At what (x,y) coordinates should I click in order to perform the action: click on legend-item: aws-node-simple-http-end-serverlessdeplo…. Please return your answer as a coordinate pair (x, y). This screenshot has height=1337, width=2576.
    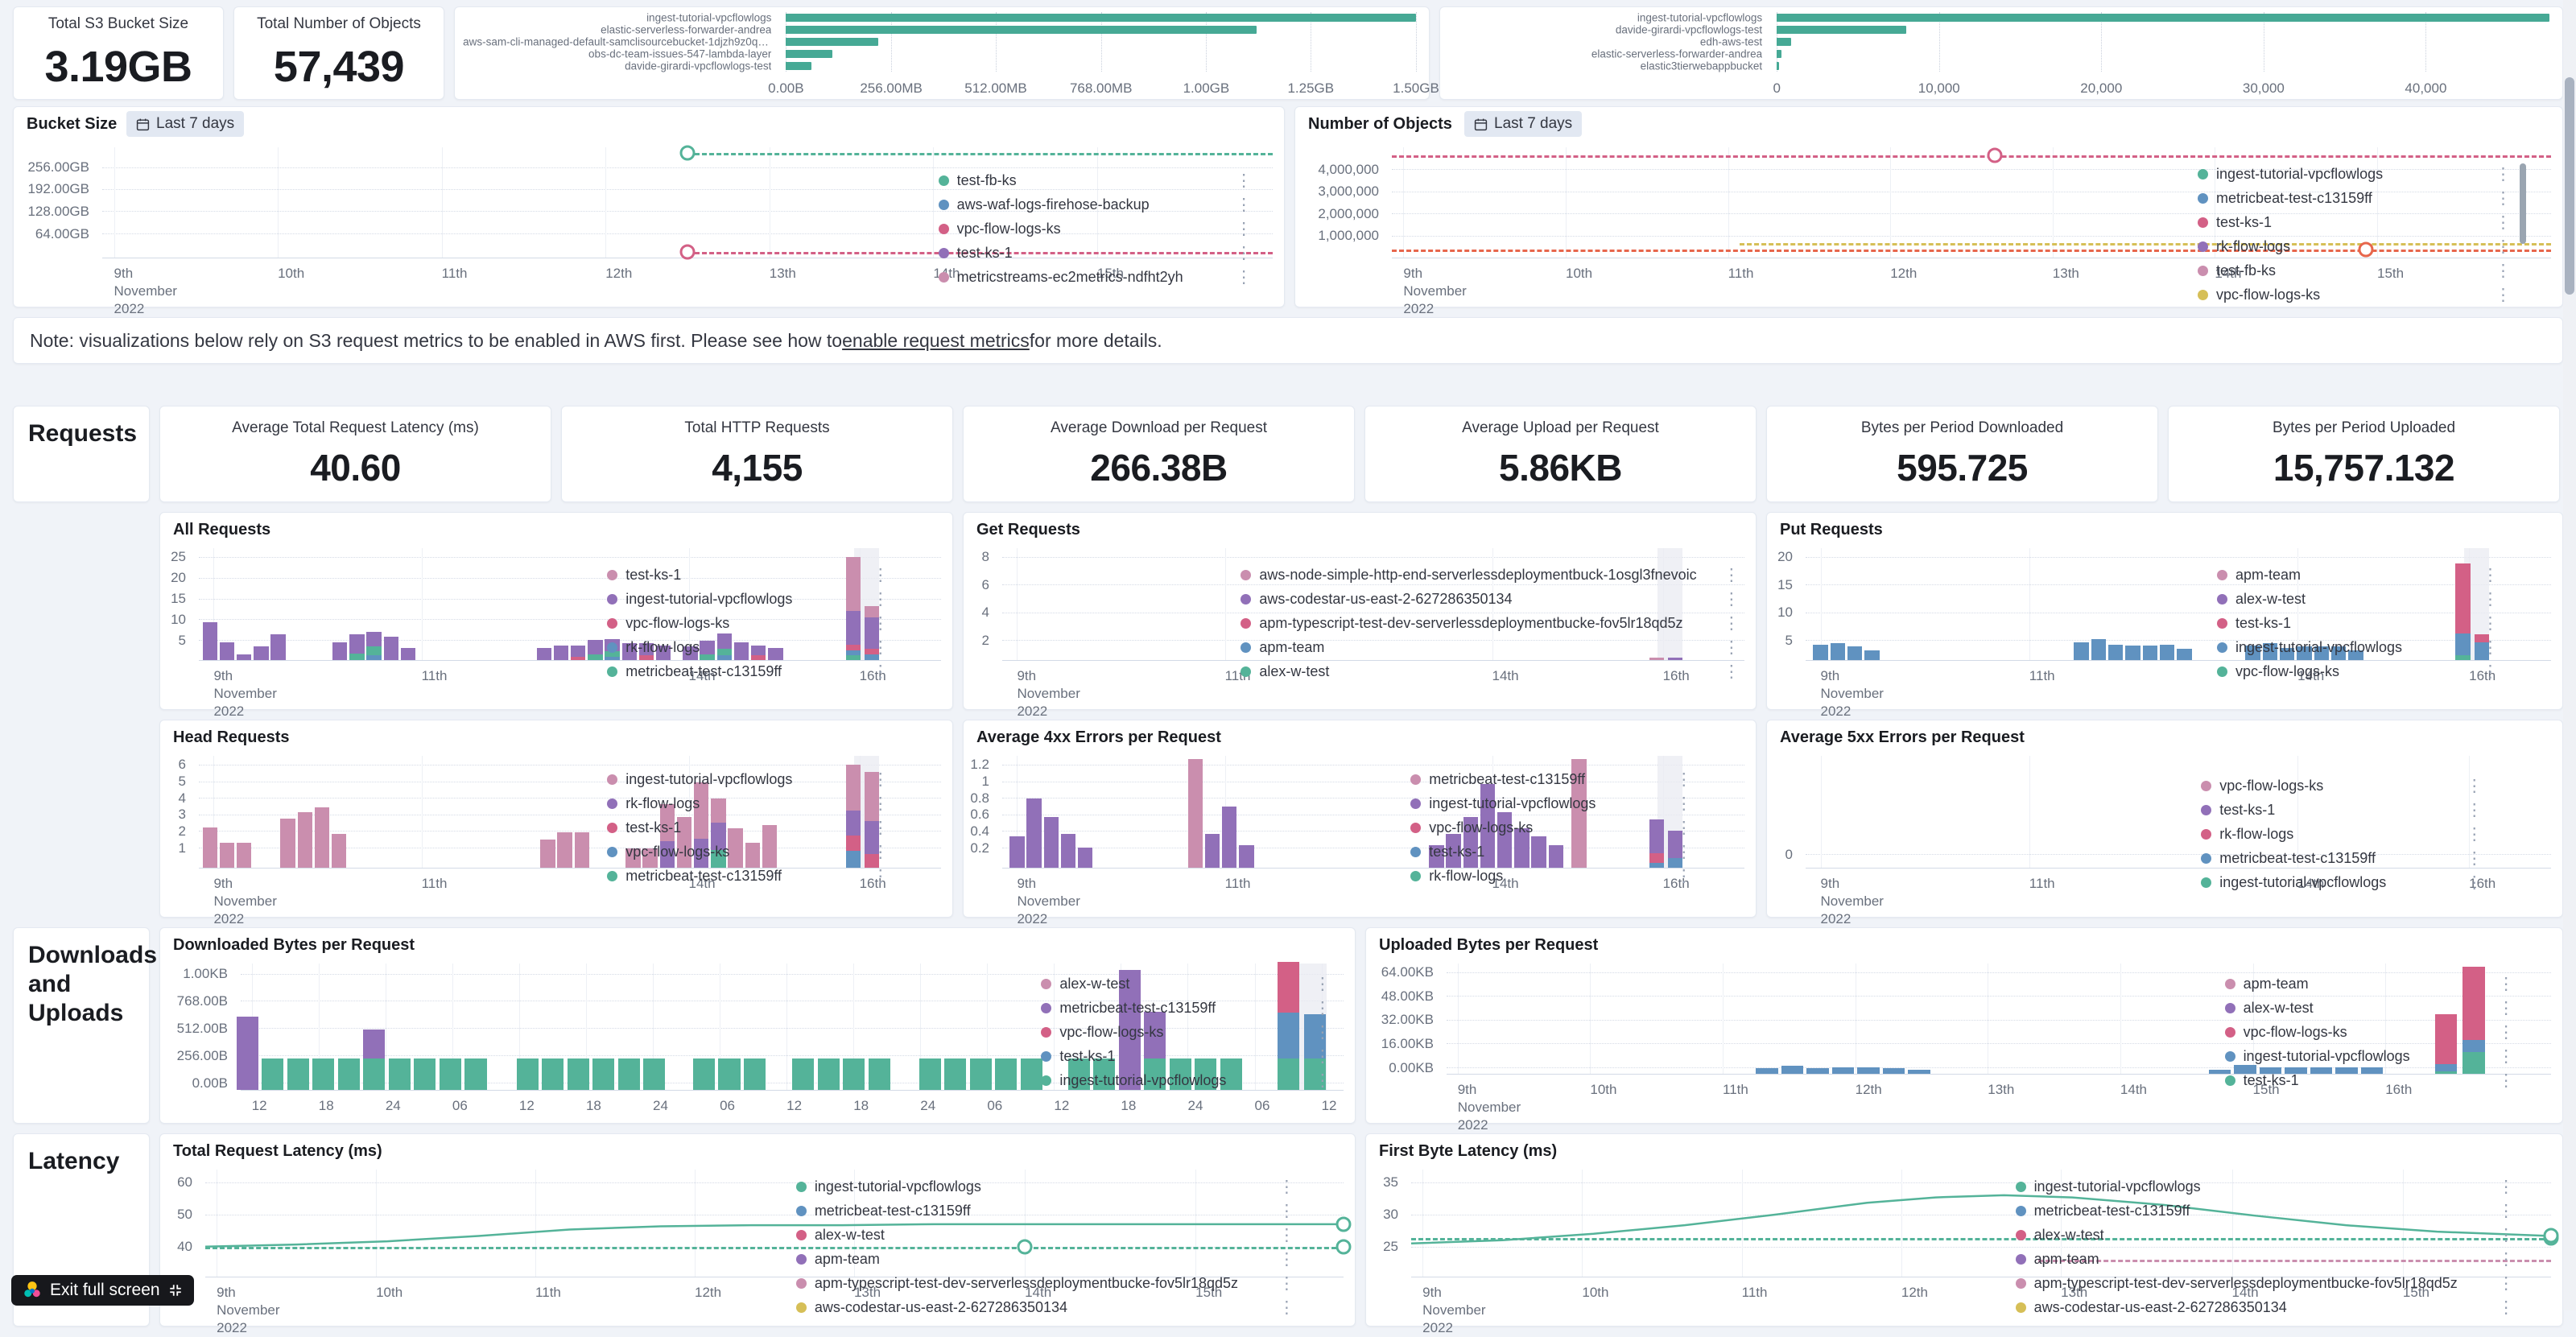
    Looking at the image, I should click on (1490, 575).